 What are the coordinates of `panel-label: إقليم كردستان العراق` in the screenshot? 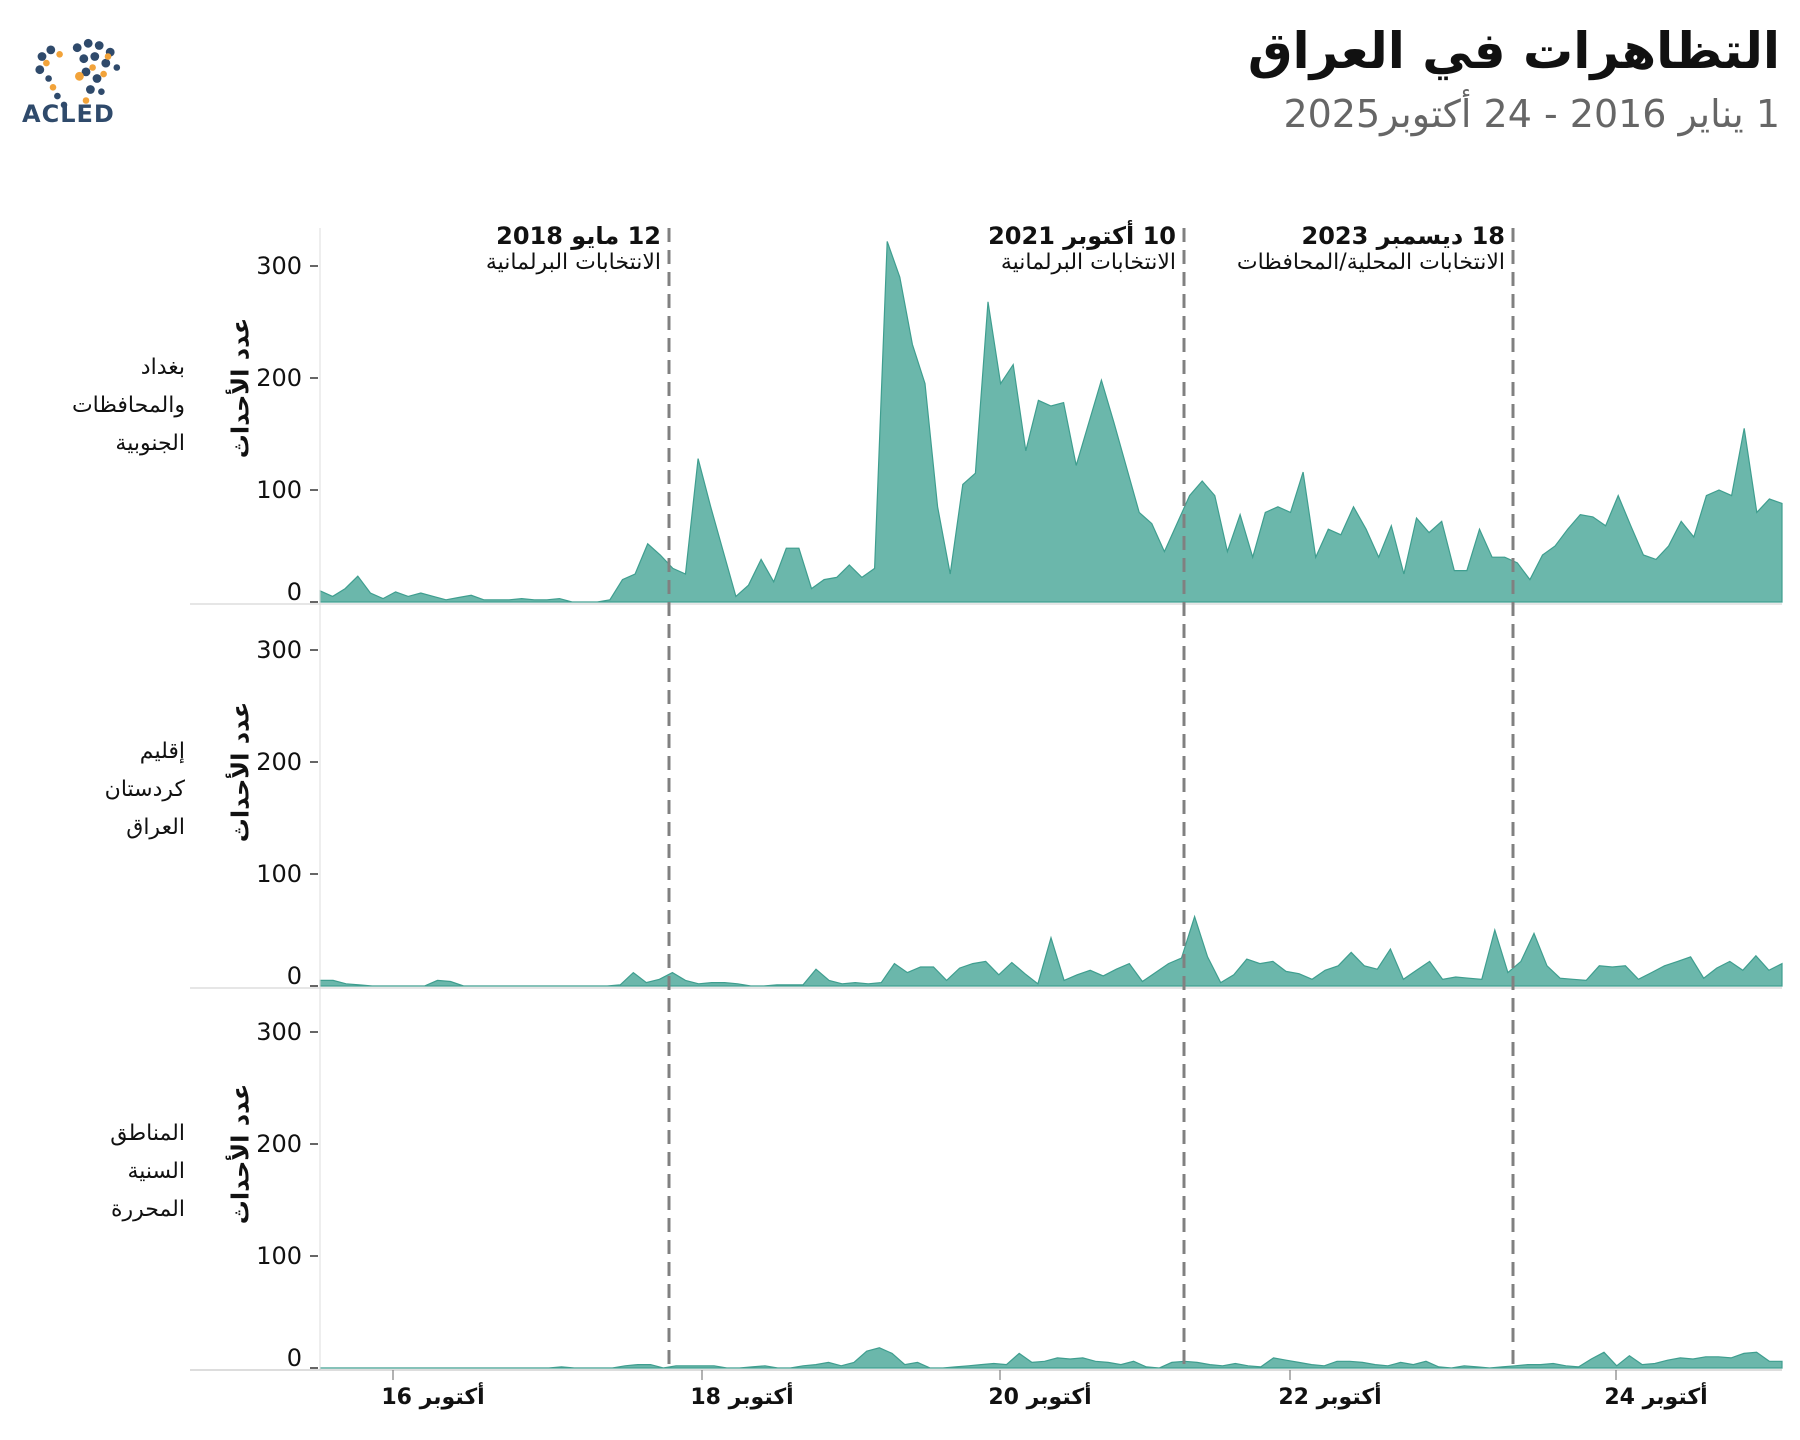 It's located at (145, 790).